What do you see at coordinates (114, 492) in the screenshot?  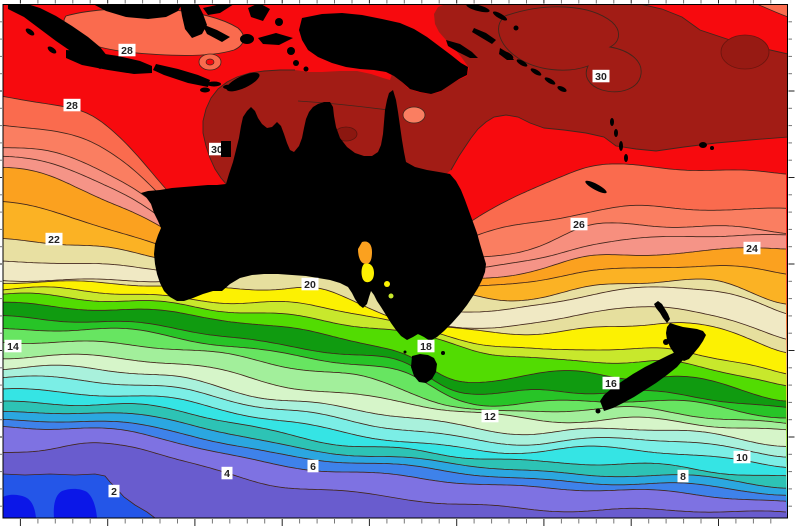 I see `svg-text: 2` at bounding box center [114, 492].